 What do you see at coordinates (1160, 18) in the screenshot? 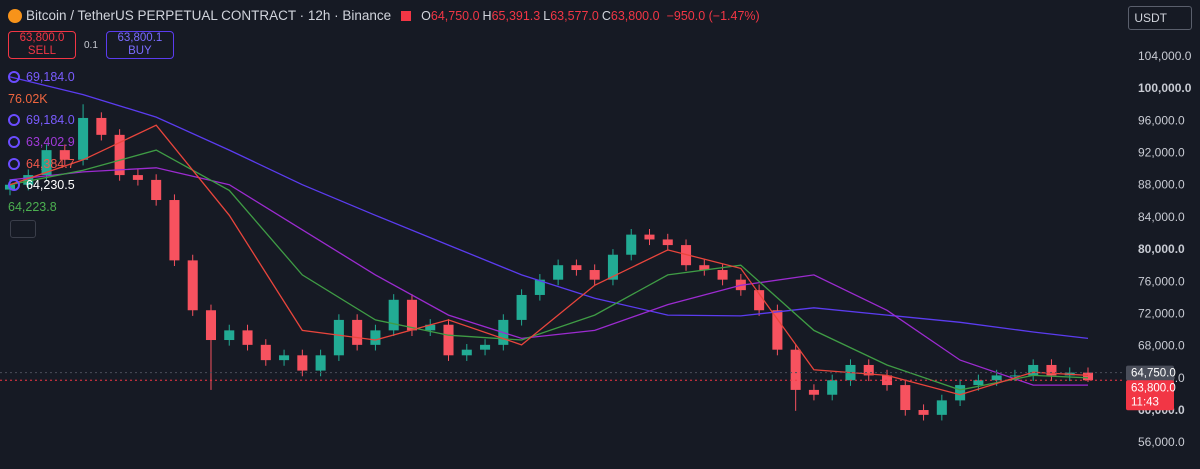
I see `currency-select: USDT` at bounding box center [1160, 18].